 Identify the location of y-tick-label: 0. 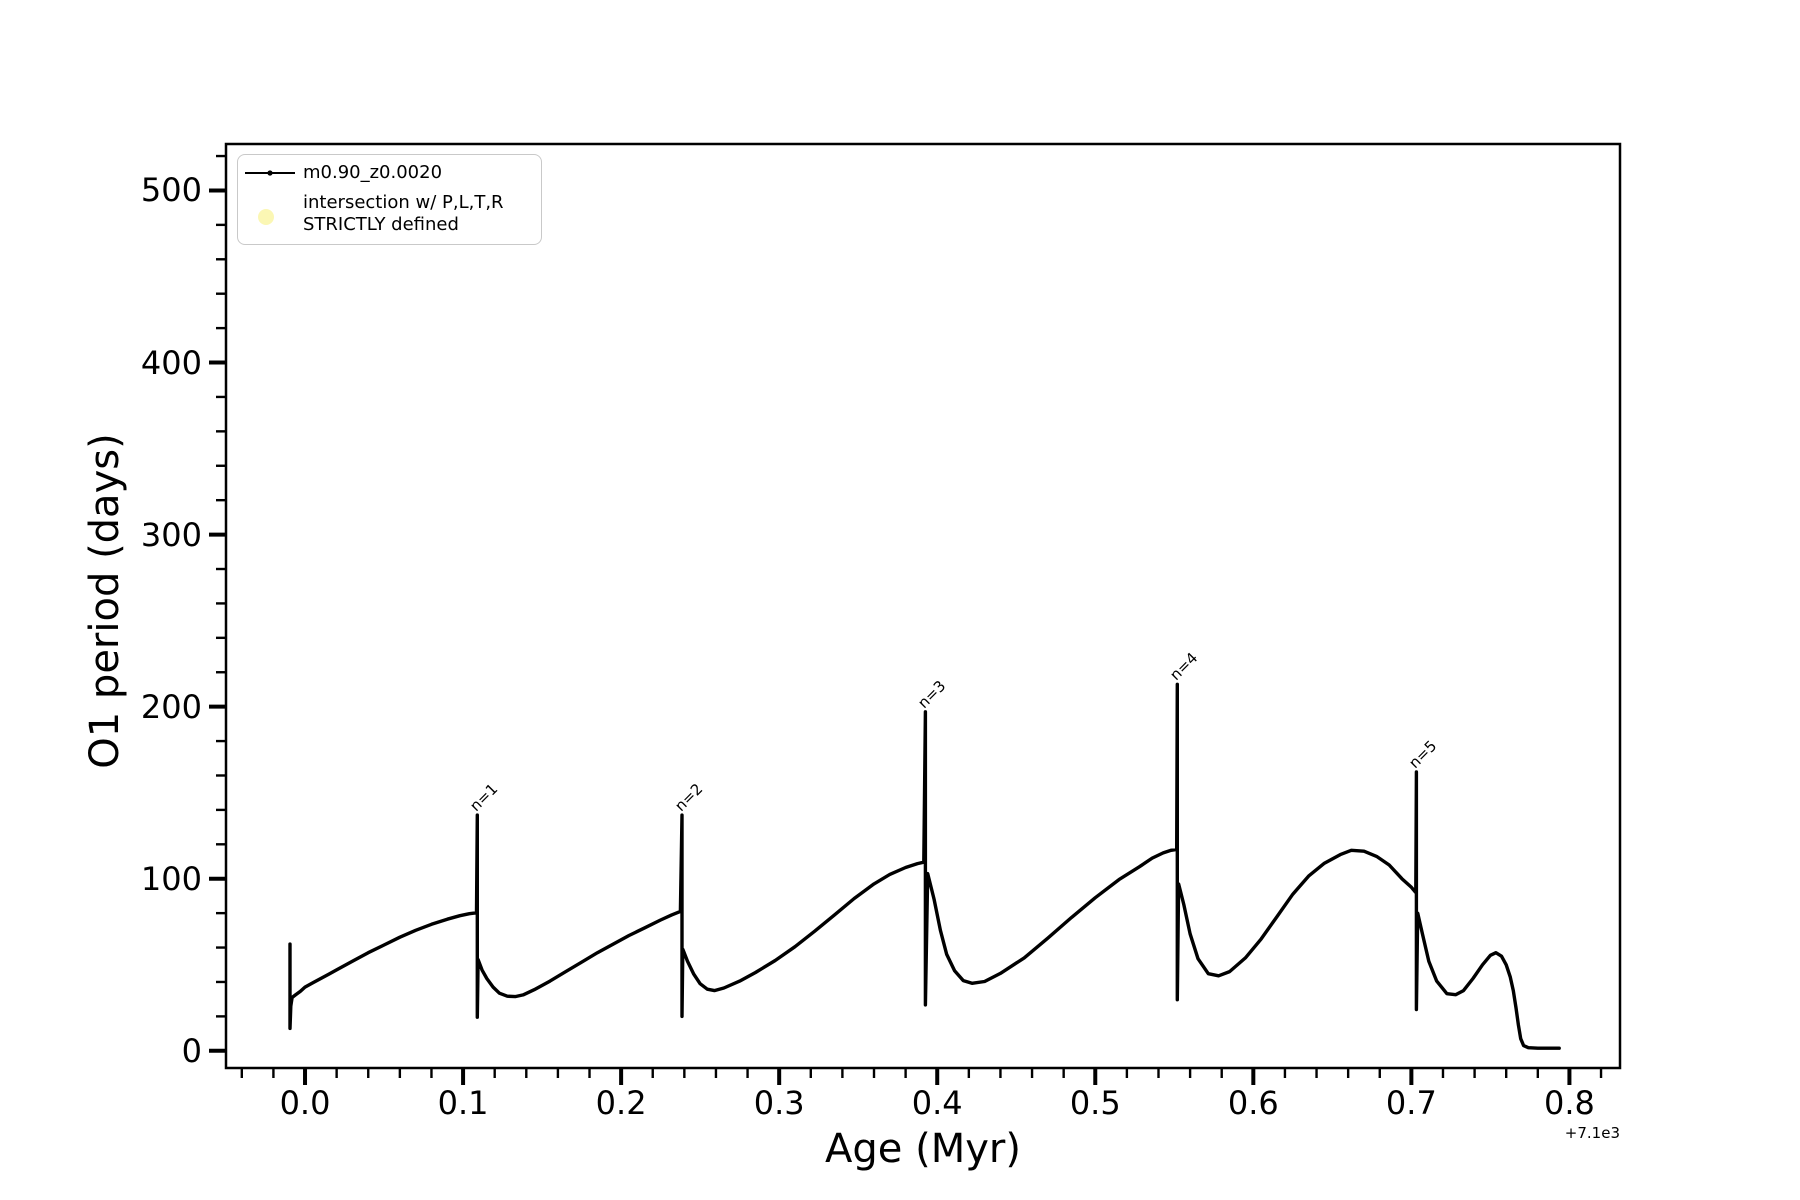
(191, 1050).